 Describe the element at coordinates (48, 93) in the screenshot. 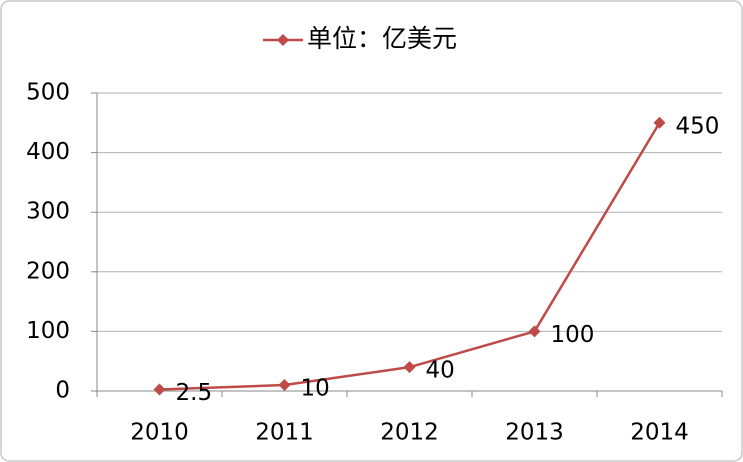

I see `y-tick-label: 500` at that location.